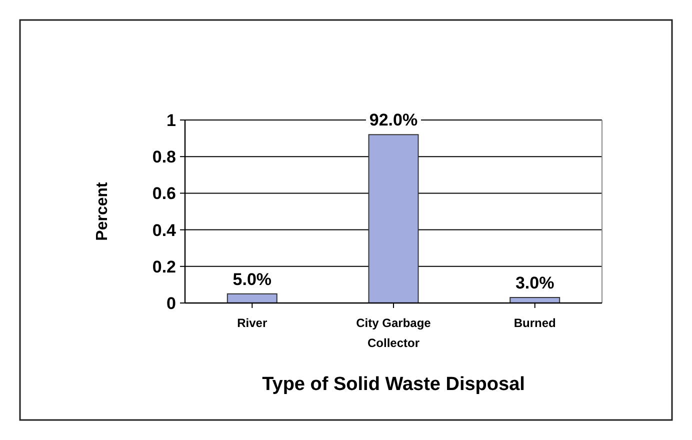  What do you see at coordinates (164, 266) in the screenshot?
I see `y-tick-label: 0.2` at bounding box center [164, 266].